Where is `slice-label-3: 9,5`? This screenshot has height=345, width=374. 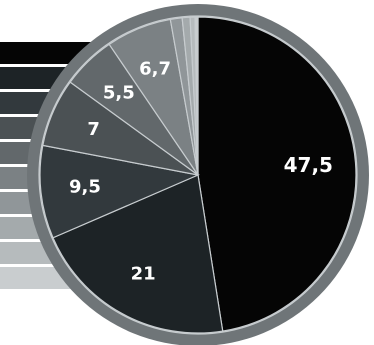
slice-label-3: 9,5 is located at coordinates (85, 187).